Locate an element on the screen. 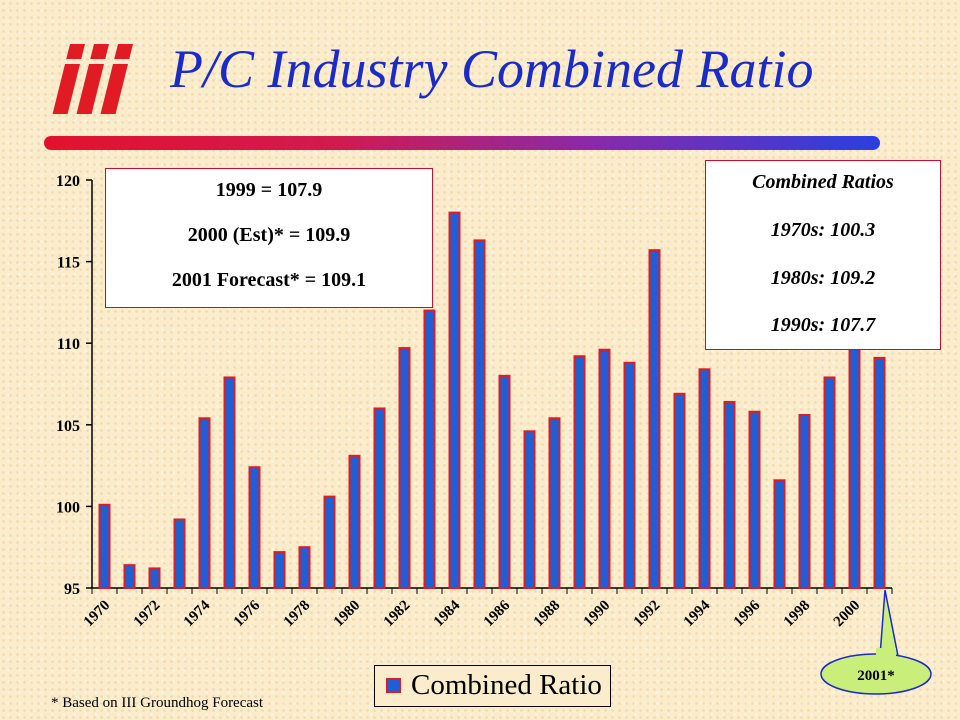 This screenshot has height=720, width=960. bar-1989 is located at coordinates (579, 472).